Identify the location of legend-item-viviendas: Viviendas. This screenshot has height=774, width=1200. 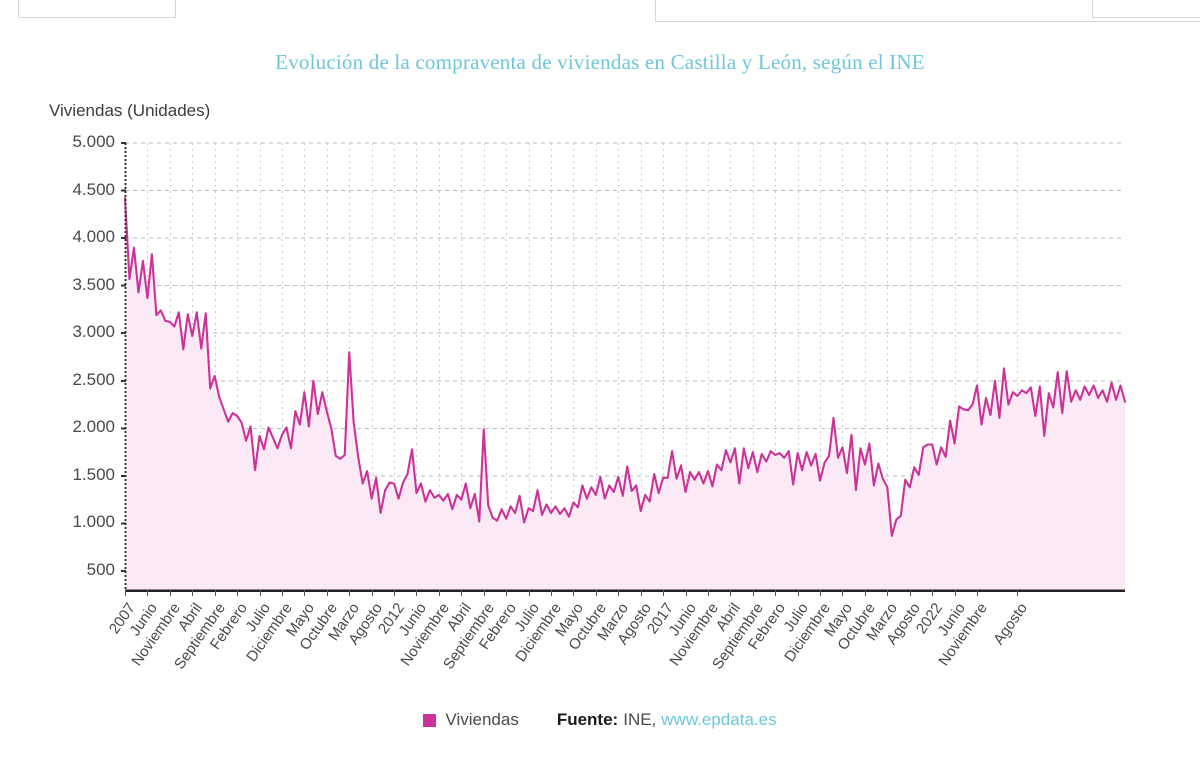
(471, 720).